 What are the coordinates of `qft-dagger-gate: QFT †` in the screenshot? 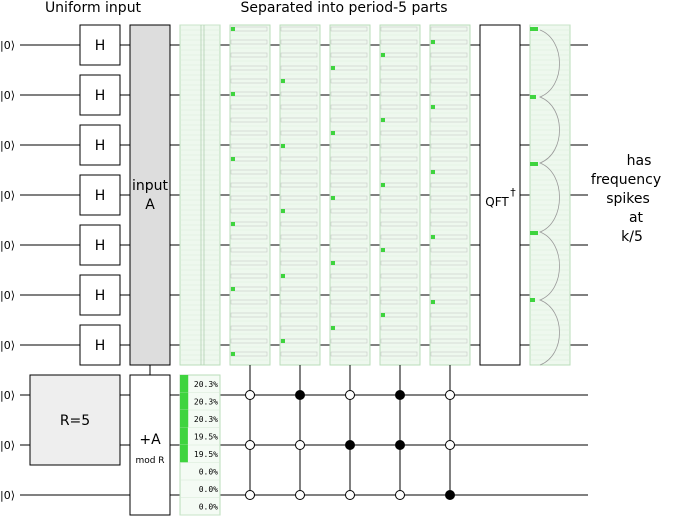 It's located at (500, 195).